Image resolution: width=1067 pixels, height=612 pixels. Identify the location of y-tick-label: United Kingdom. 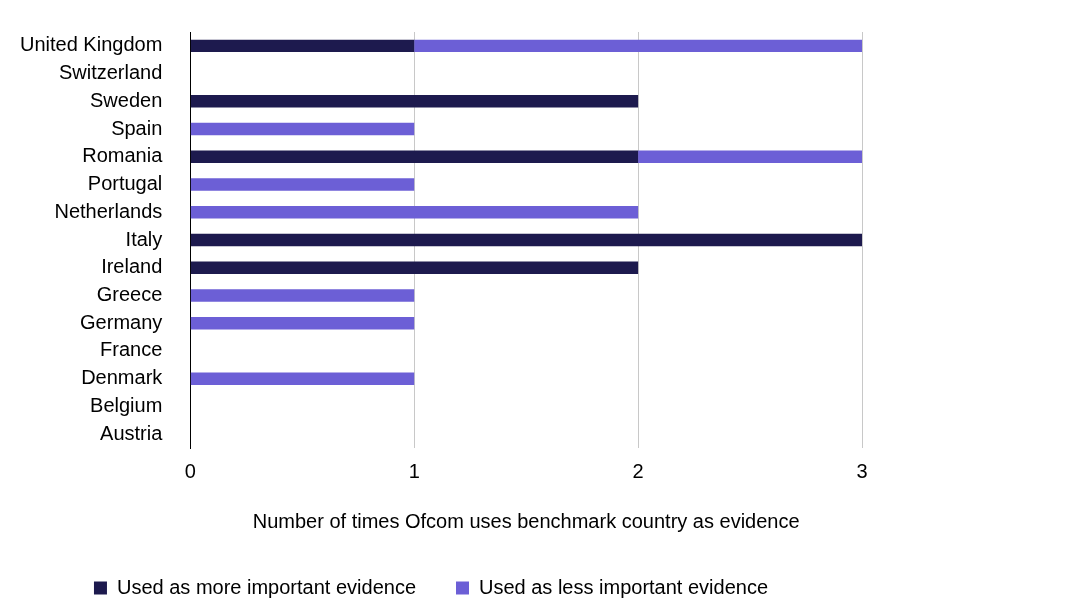
(91, 44).